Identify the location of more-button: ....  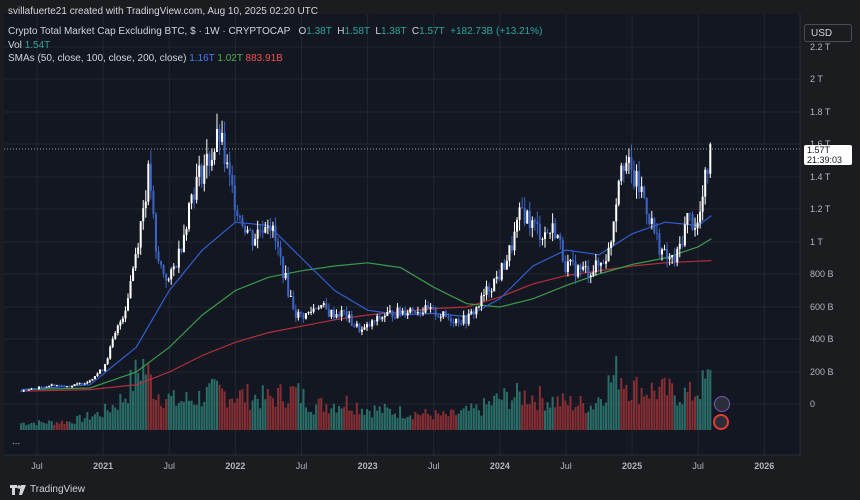
(16, 441).